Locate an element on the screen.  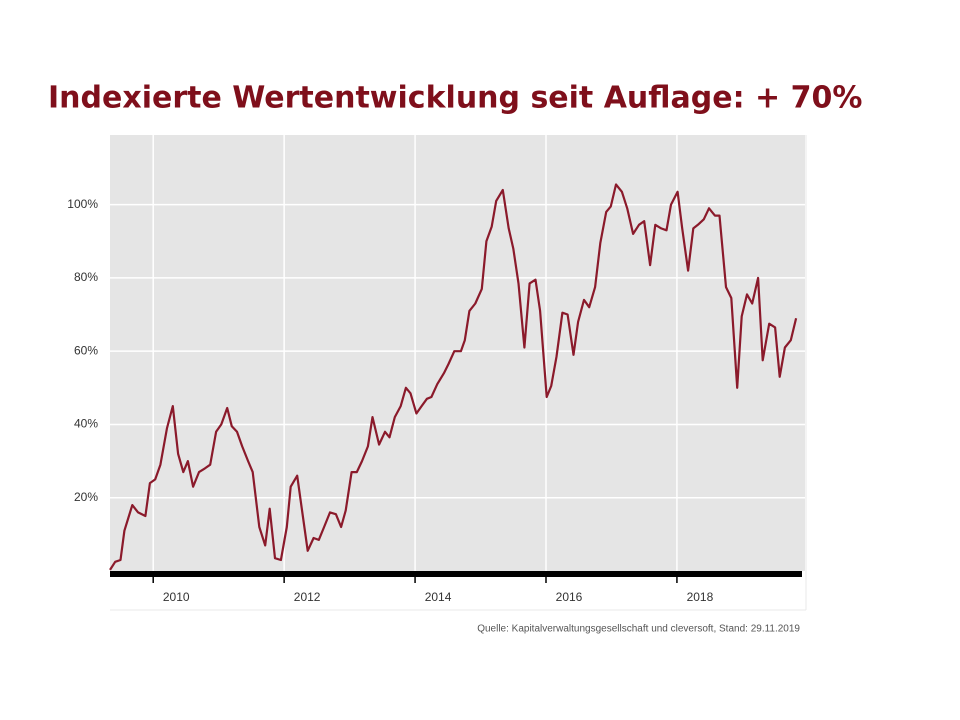
x-tick-label: 2016 is located at coordinates (569, 597).